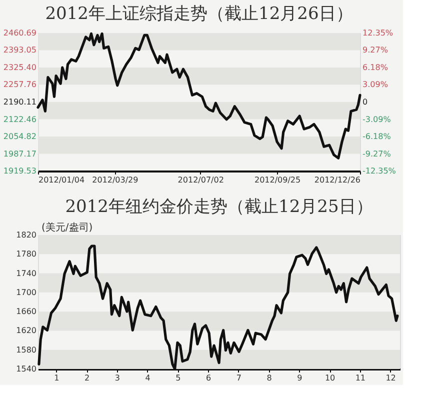 Image resolution: width=436 pixels, height=397 pixels. Describe the element at coordinates (26, 331) in the screenshot. I see `y-tick-label: 1620` at that location.